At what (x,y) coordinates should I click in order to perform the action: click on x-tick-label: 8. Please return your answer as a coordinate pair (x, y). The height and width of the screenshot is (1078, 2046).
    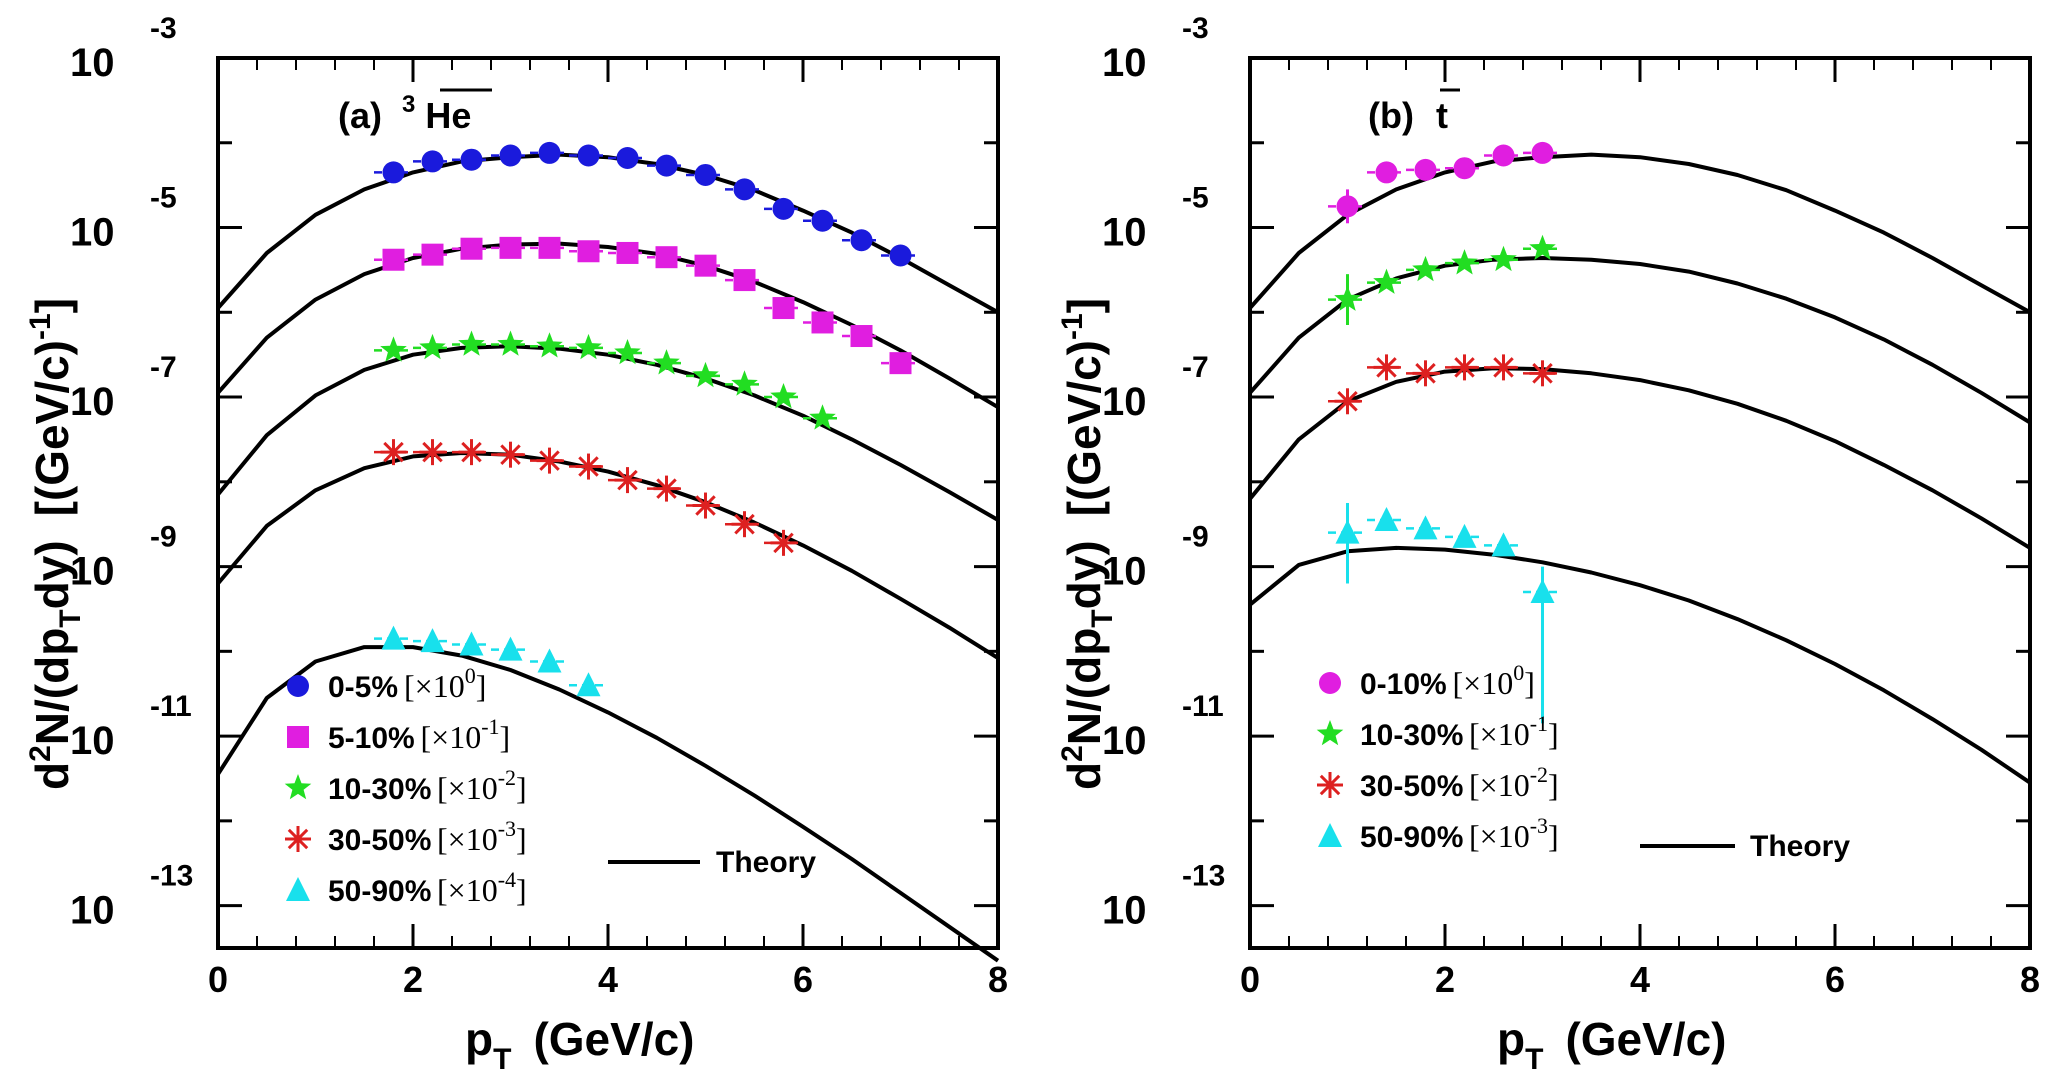
    Looking at the image, I should click on (998, 979).